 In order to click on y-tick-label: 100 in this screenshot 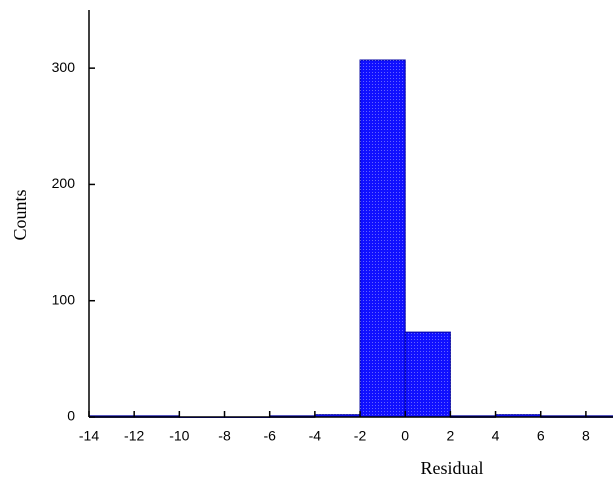, I will do `click(64, 299)`.